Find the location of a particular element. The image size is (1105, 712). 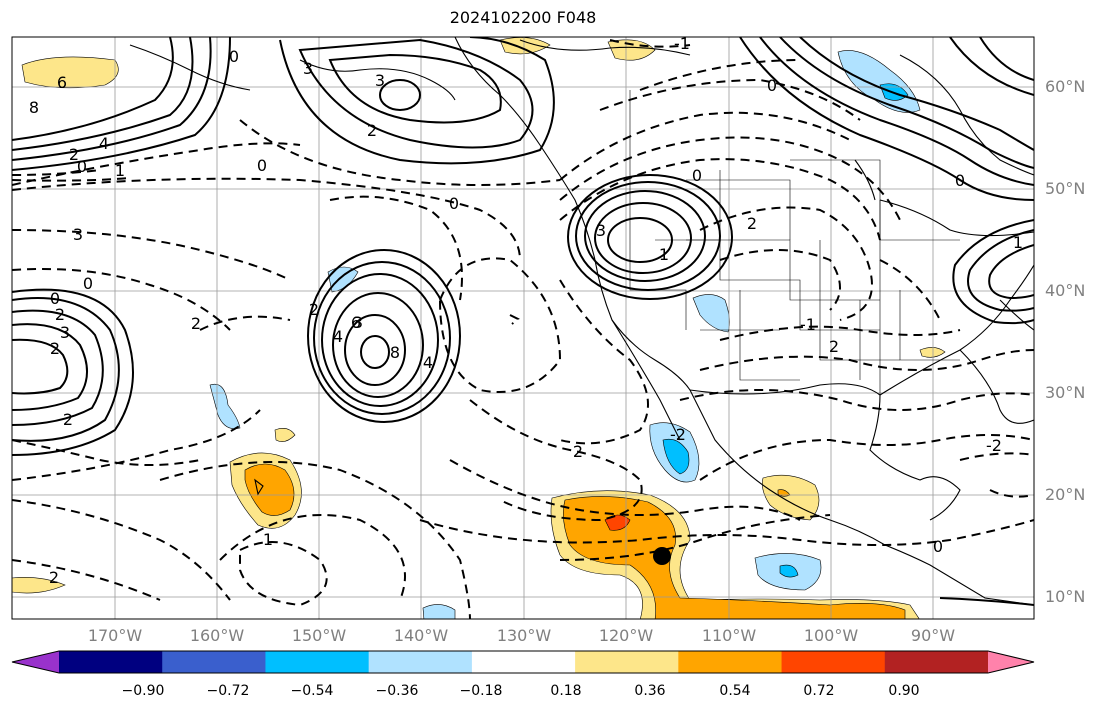

contour-label: 6 is located at coordinates (356, 322).